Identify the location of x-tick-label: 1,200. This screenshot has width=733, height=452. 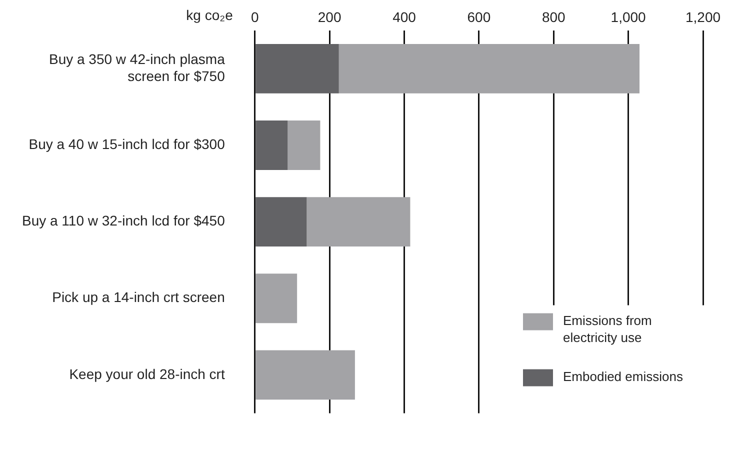
(703, 16).